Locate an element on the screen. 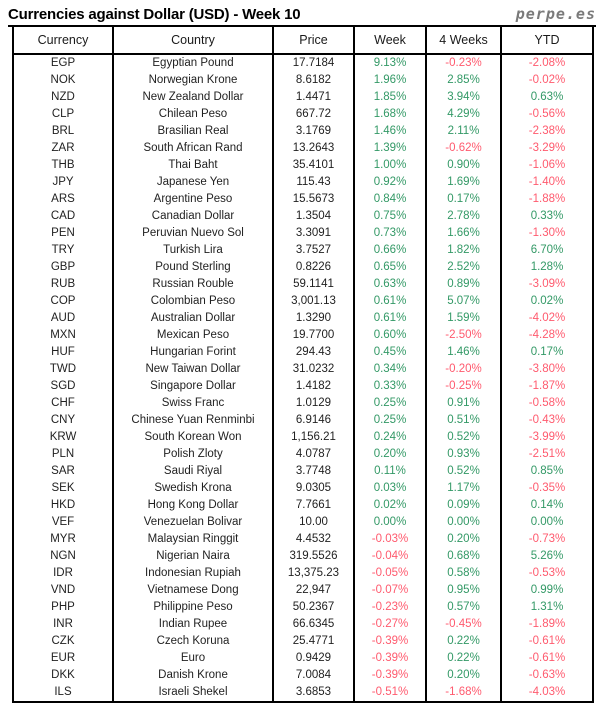  currency-code-cell: CAD is located at coordinates (63, 216).